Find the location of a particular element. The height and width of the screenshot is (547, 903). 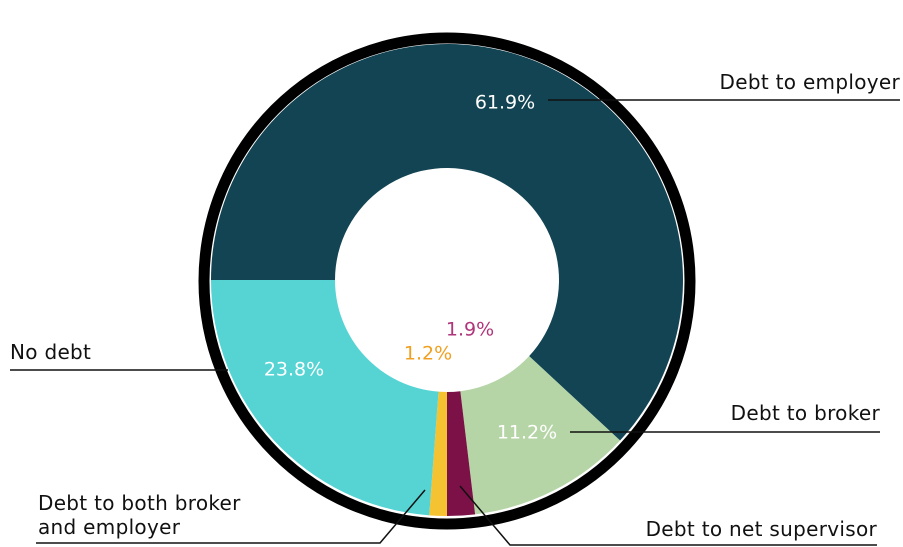

category-label: Debt to net supervisor is located at coordinates (761, 529).